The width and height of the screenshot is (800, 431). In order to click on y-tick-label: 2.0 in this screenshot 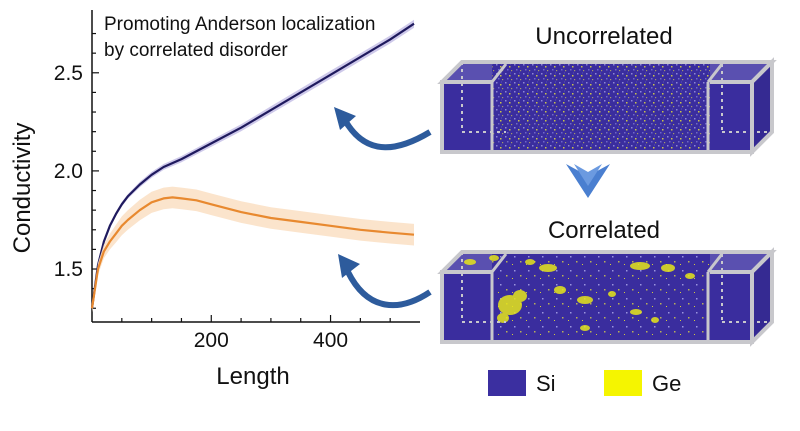, I will do `click(68, 171)`.